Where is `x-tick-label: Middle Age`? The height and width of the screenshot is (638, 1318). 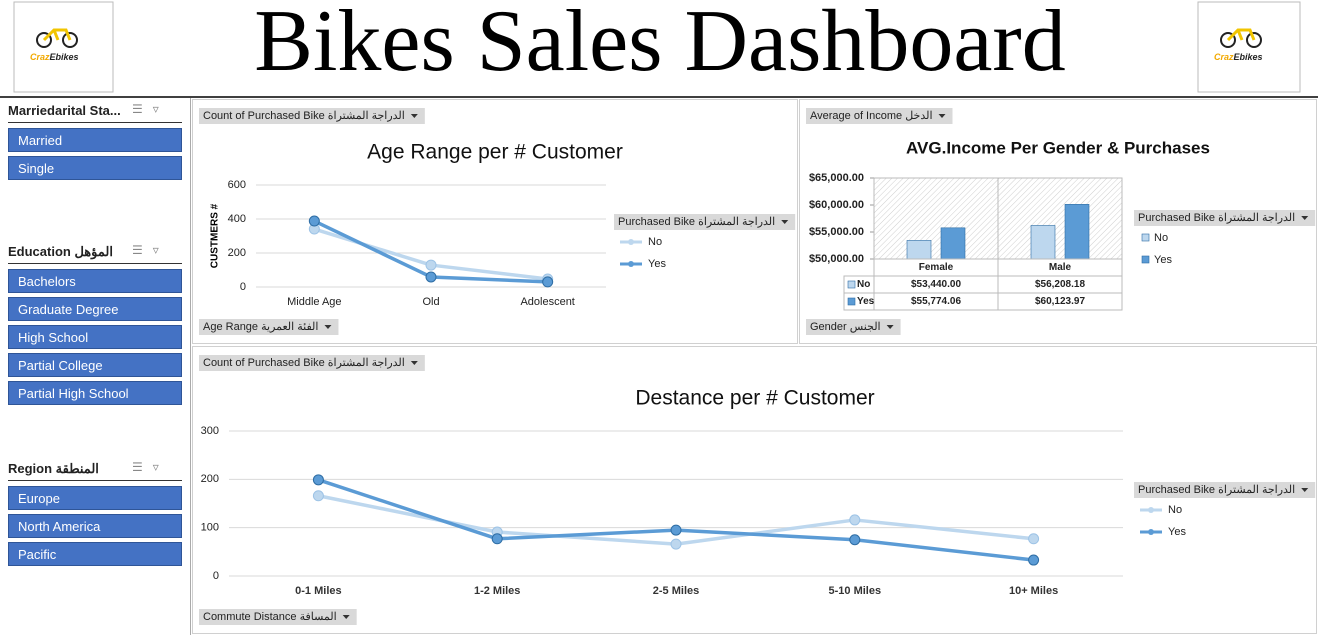 x-tick-label: Middle Age is located at coordinates (314, 302).